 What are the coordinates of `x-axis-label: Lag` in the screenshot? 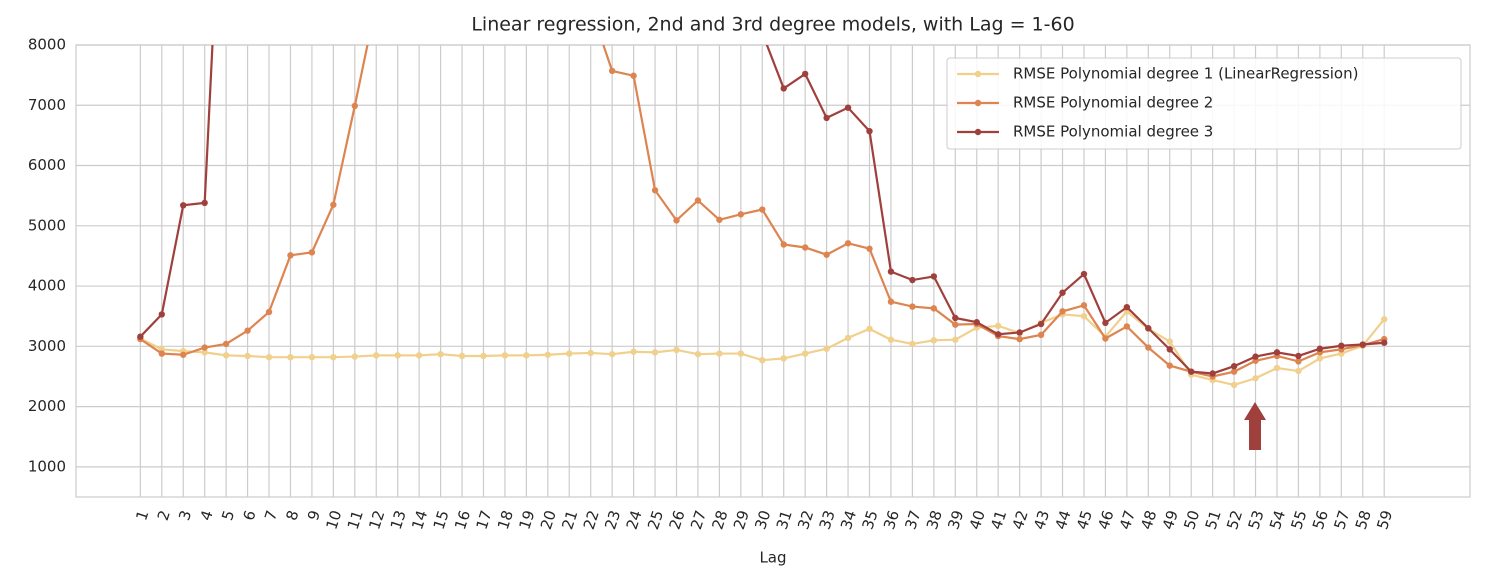 It's located at (772, 558).